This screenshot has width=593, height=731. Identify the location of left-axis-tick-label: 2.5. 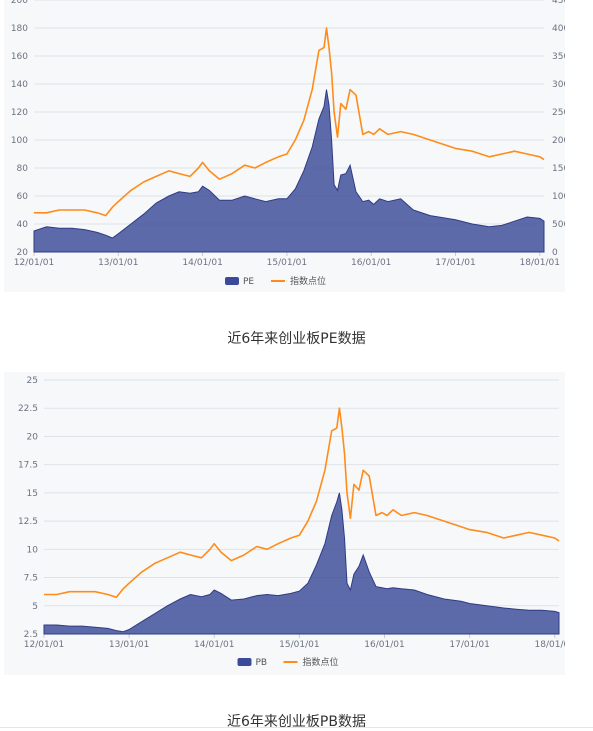
(31, 635).